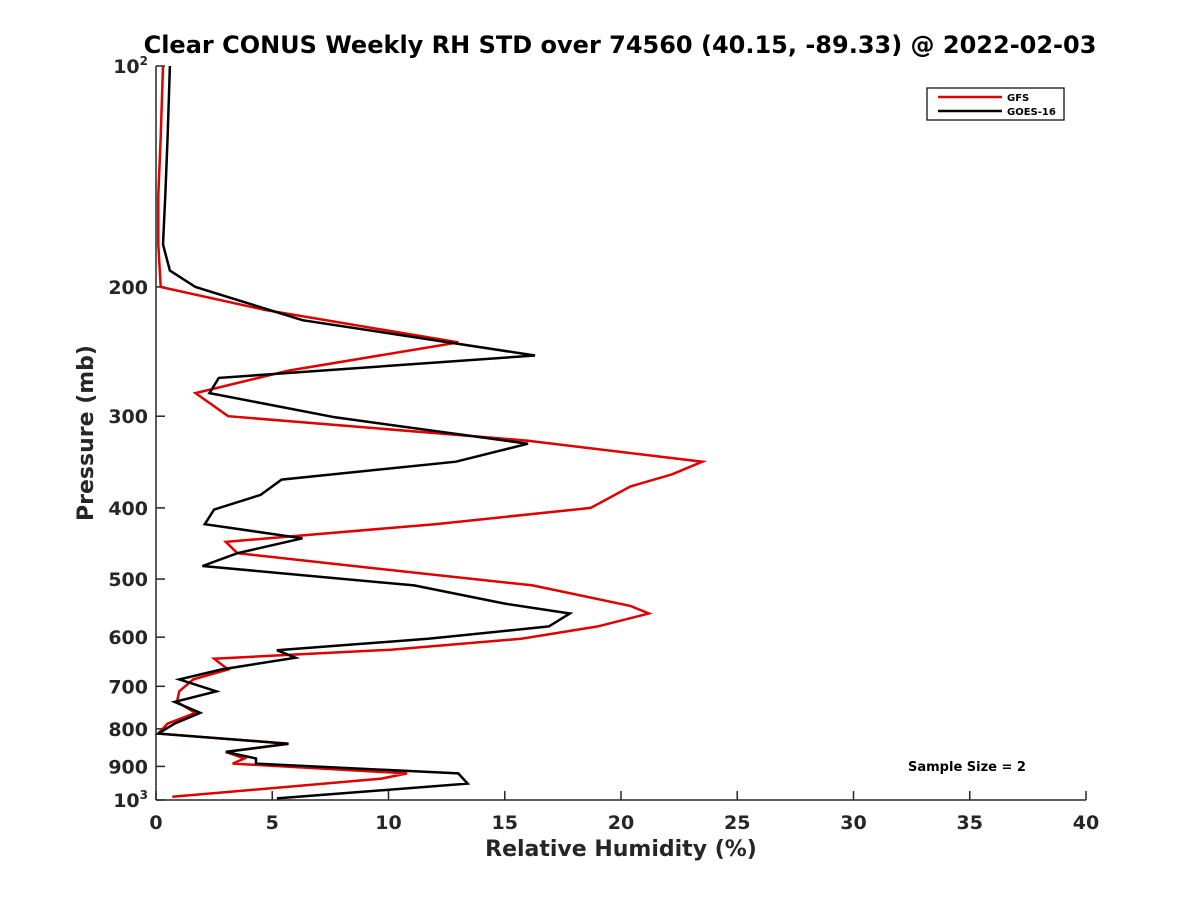 Image resolution: width=1200 pixels, height=900 pixels. I want to click on x-tick-label: 5, so click(272, 823).